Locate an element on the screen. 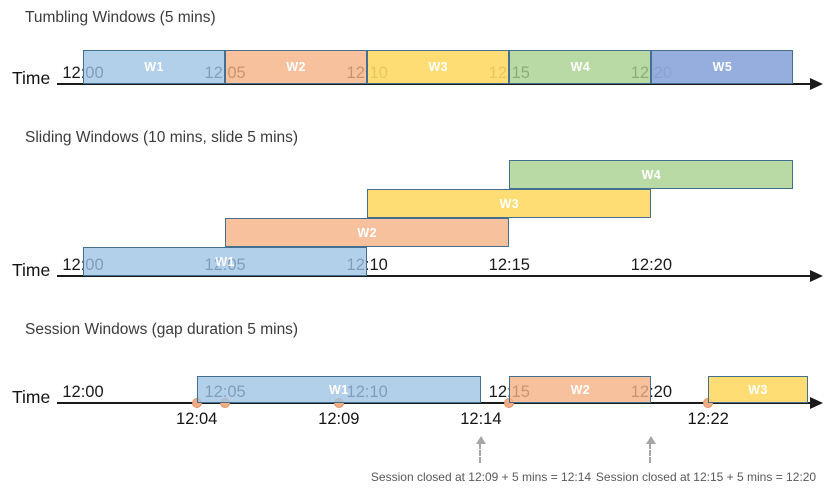 This screenshot has height=498, width=829. window-session-w1: W1 is located at coordinates (338, 389).